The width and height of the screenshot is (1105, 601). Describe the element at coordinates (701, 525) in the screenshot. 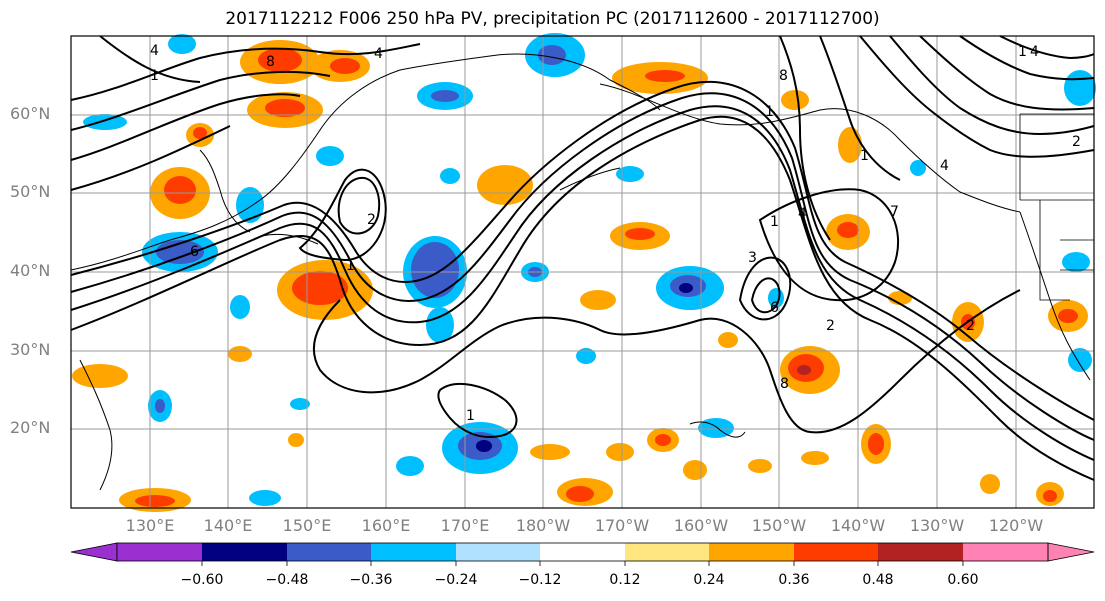

I see `lon-label: 160°W` at that location.